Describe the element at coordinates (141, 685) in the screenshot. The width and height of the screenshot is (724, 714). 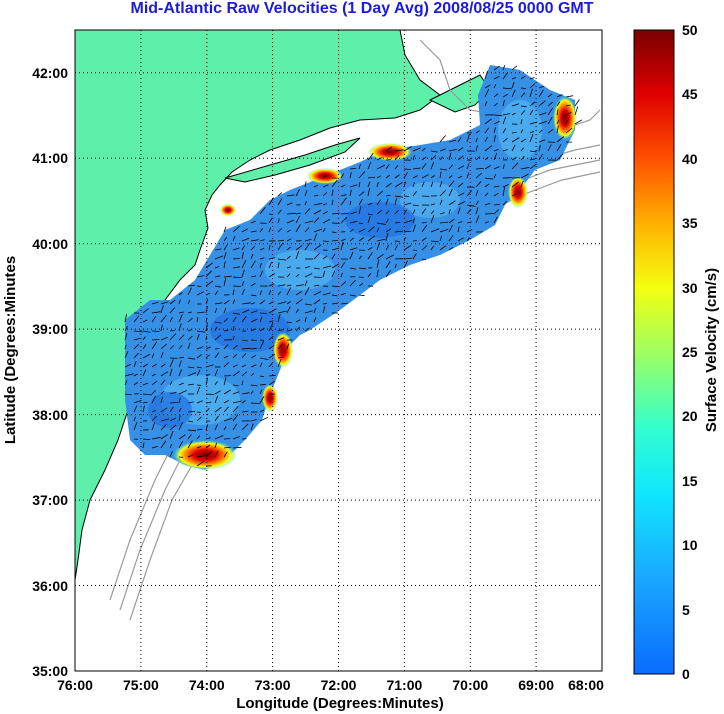
I see `x-tick: 75:00` at that location.